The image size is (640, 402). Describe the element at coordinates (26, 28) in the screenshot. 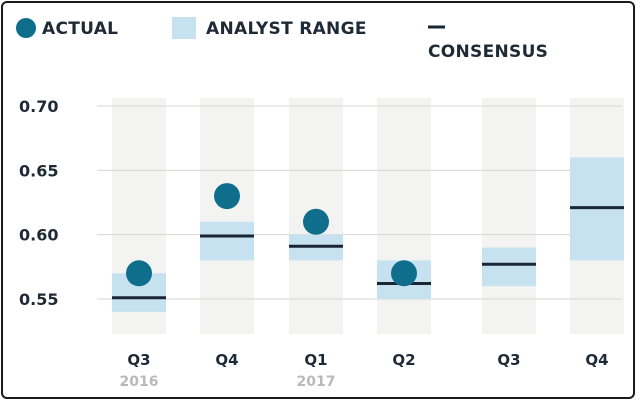

I see `legend-actual-swatch` at that location.